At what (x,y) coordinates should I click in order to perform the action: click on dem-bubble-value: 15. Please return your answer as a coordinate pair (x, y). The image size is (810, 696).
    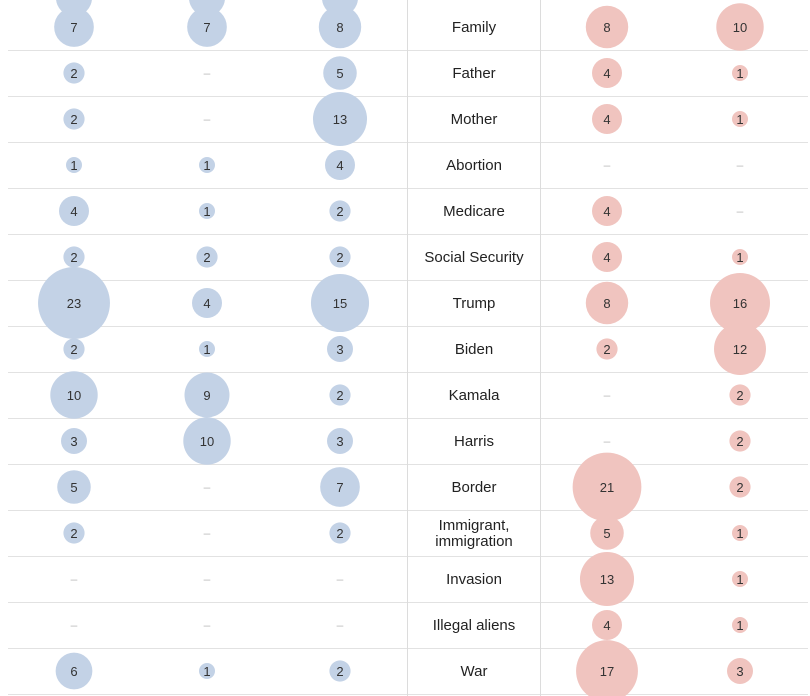
    Looking at the image, I should click on (340, 303).